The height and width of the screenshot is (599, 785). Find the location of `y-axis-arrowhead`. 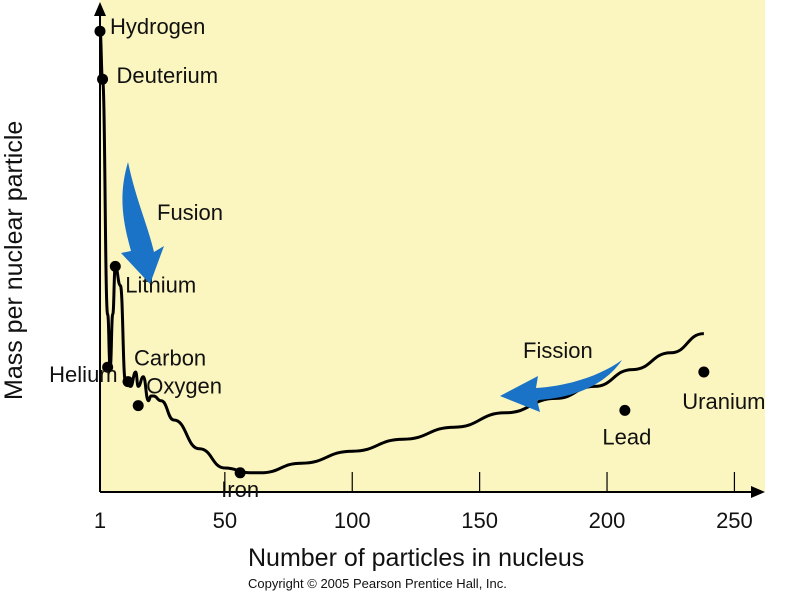

y-axis-arrowhead is located at coordinates (100, 9).